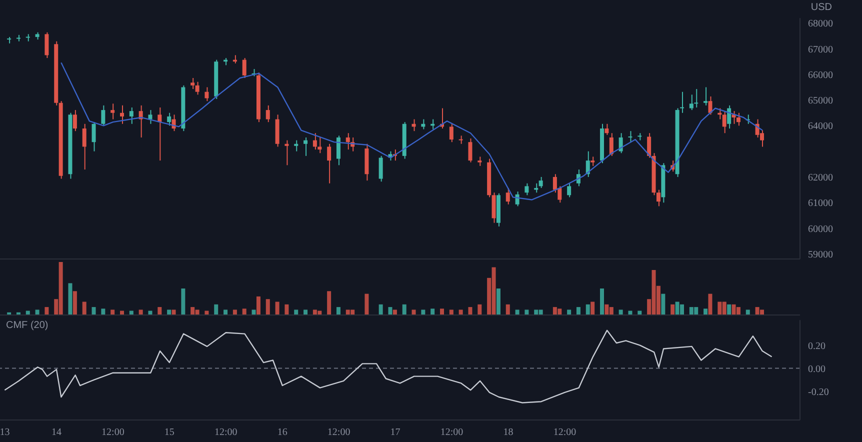 Image resolution: width=862 pixels, height=442 pixels. I want to click on x-tick-label: 15, so click(169, 432).